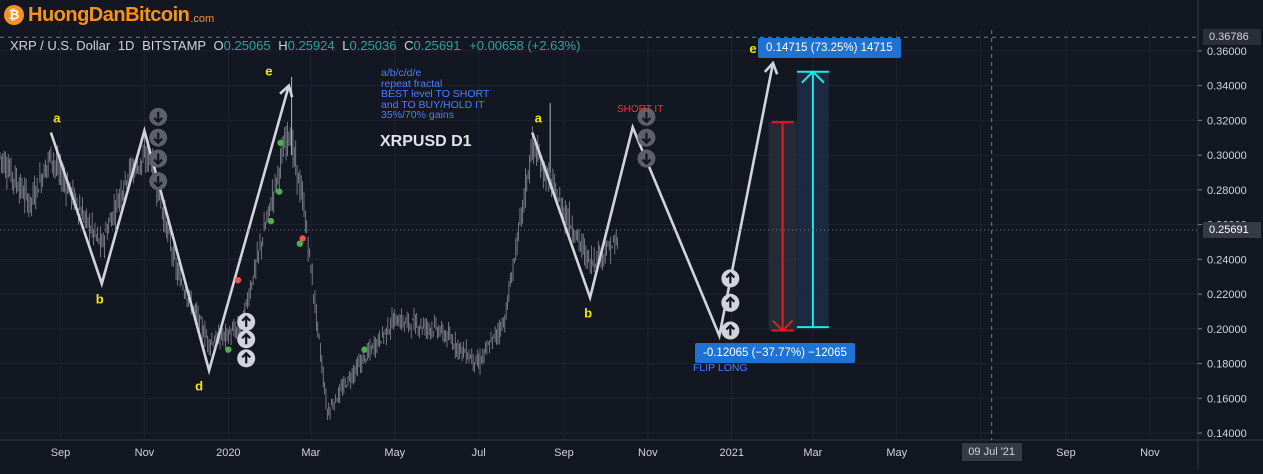 The width and height of the screenshot is (1263, 474). I want to click on note-line: and TO BUY/HOLD IT, so click(433, 104).